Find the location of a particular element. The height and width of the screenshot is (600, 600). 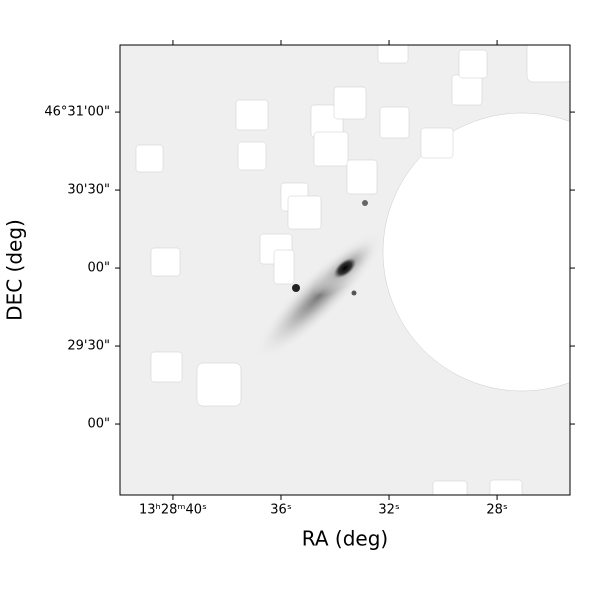

y-axis-label: DEC (deg) is located at coordinates (15, 270).